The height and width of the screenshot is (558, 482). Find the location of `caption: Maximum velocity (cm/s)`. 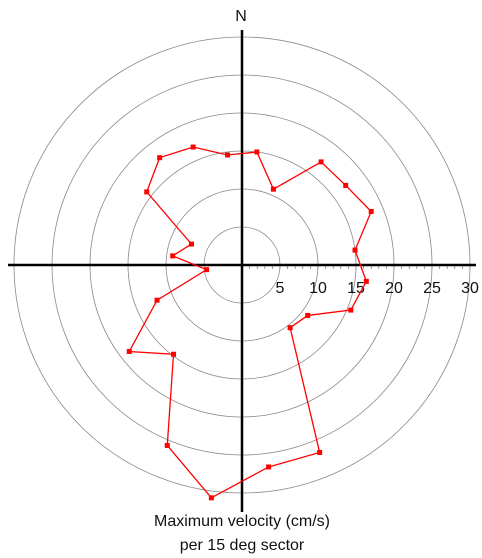

caption: Maximum velocity (cm/s) is located at coordinates (242, 521).